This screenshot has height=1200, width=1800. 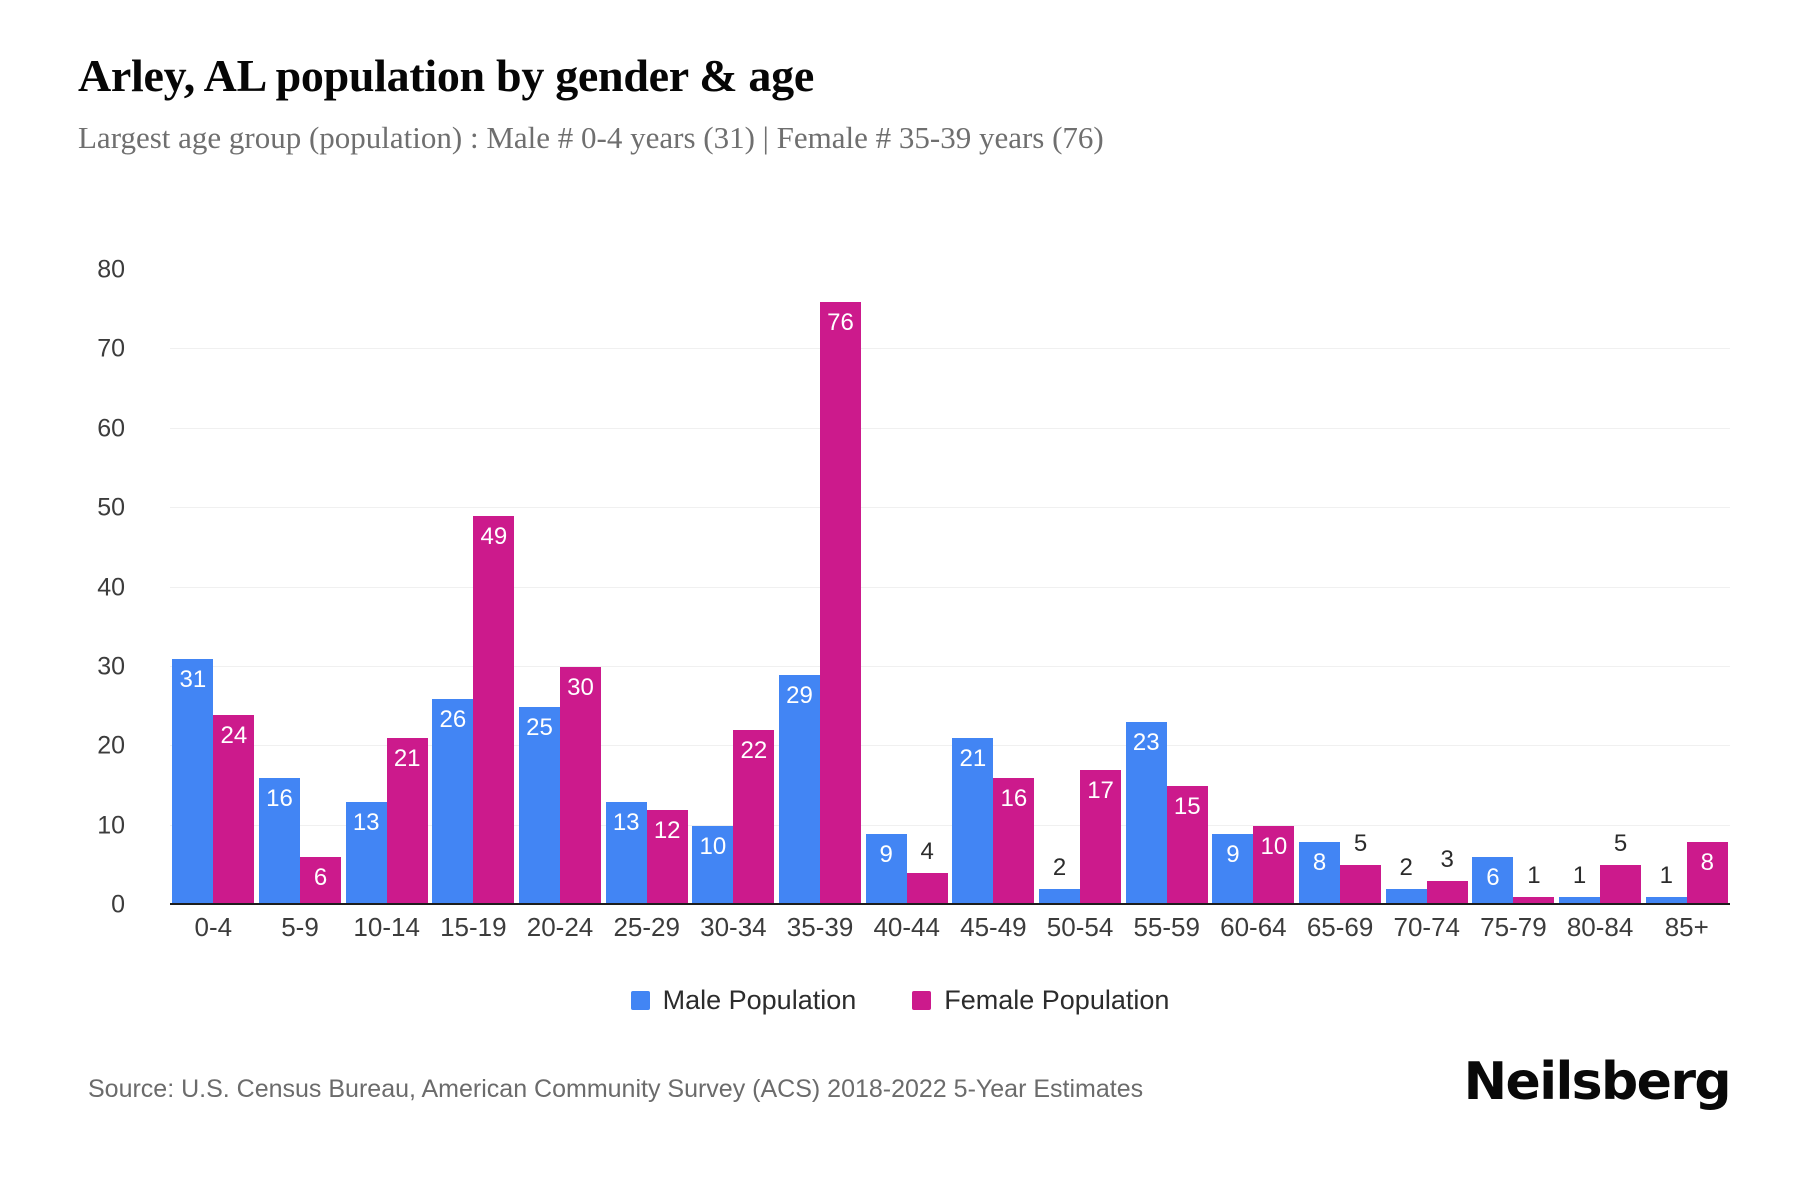 I want to click on brand-logo: Neilsberg, so click(x=1597, y=1082).